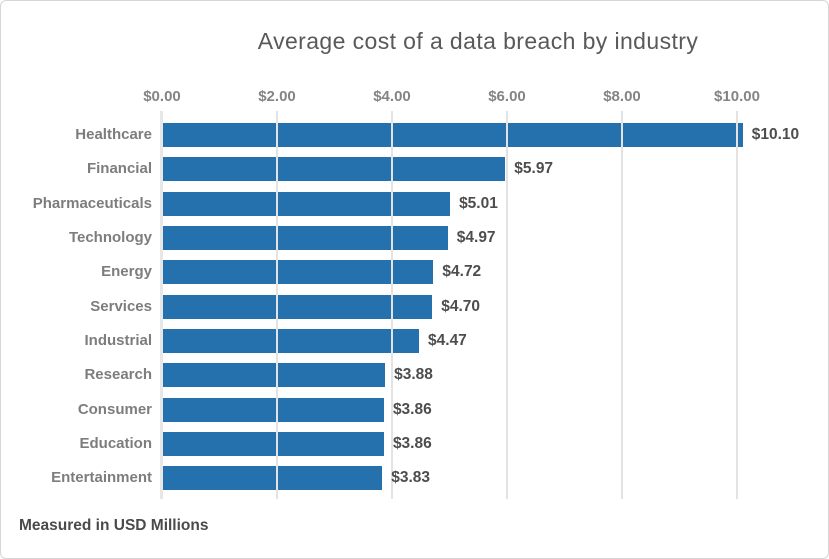 The width and height of the screenshot is (829, 559). What do you see at coordinates (121, 306) in the screenshot?
I see `category-label: Services` at bounding box center [121, 306].